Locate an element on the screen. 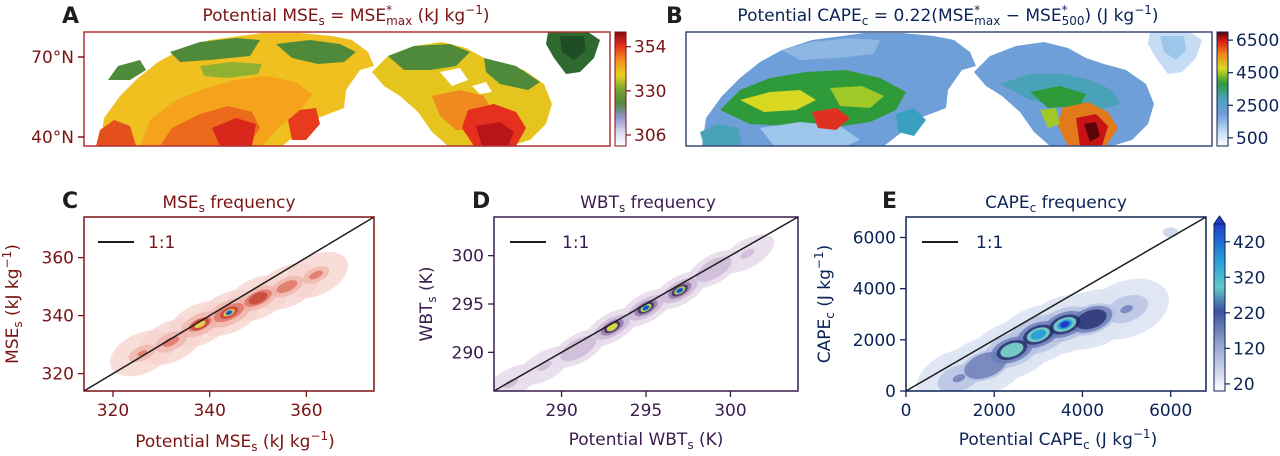  panel-b-map is located at coordinates (949, 89).